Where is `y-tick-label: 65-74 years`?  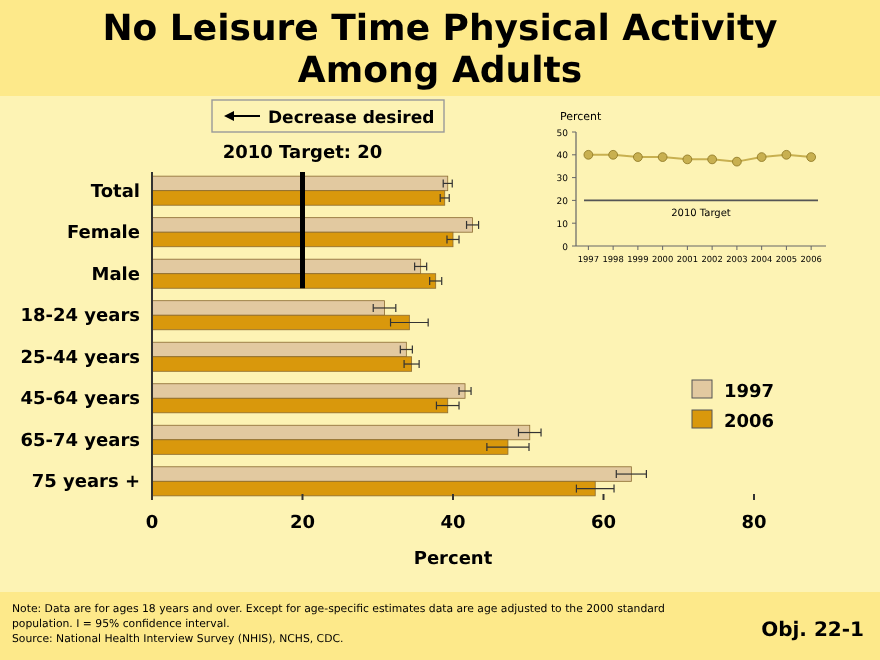 y-tick-label: 65-74 years is located at coordinates (80, 441).